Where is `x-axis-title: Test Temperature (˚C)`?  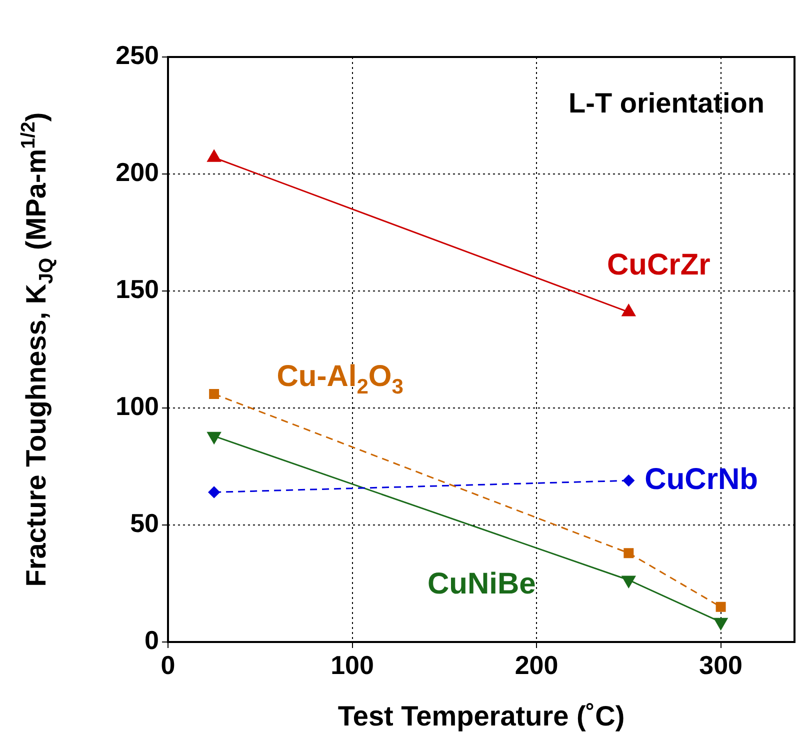 x-axis-title: Test Temperature (˚C) is located at coordinates (481, 716).